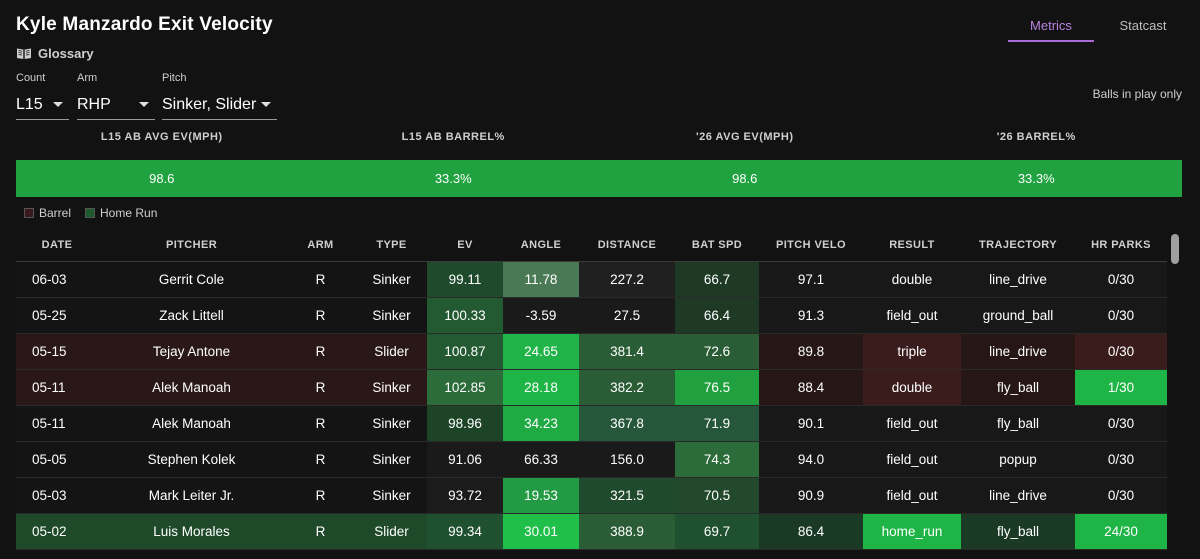 The image size is (1200, 559). What do you see at coordinates (744, 137) in the screenshot?
I see `summary-header-26-ev: '26 AVG EV(MPH)` at bounding box center [744, 137].